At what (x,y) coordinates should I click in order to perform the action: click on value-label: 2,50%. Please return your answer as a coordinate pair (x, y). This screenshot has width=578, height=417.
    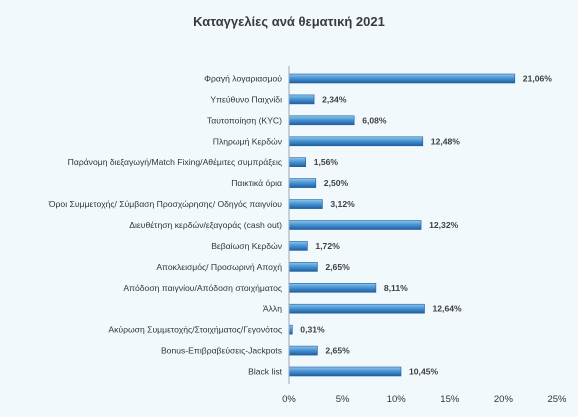
    Looking at the image, I should click on (336, 183).